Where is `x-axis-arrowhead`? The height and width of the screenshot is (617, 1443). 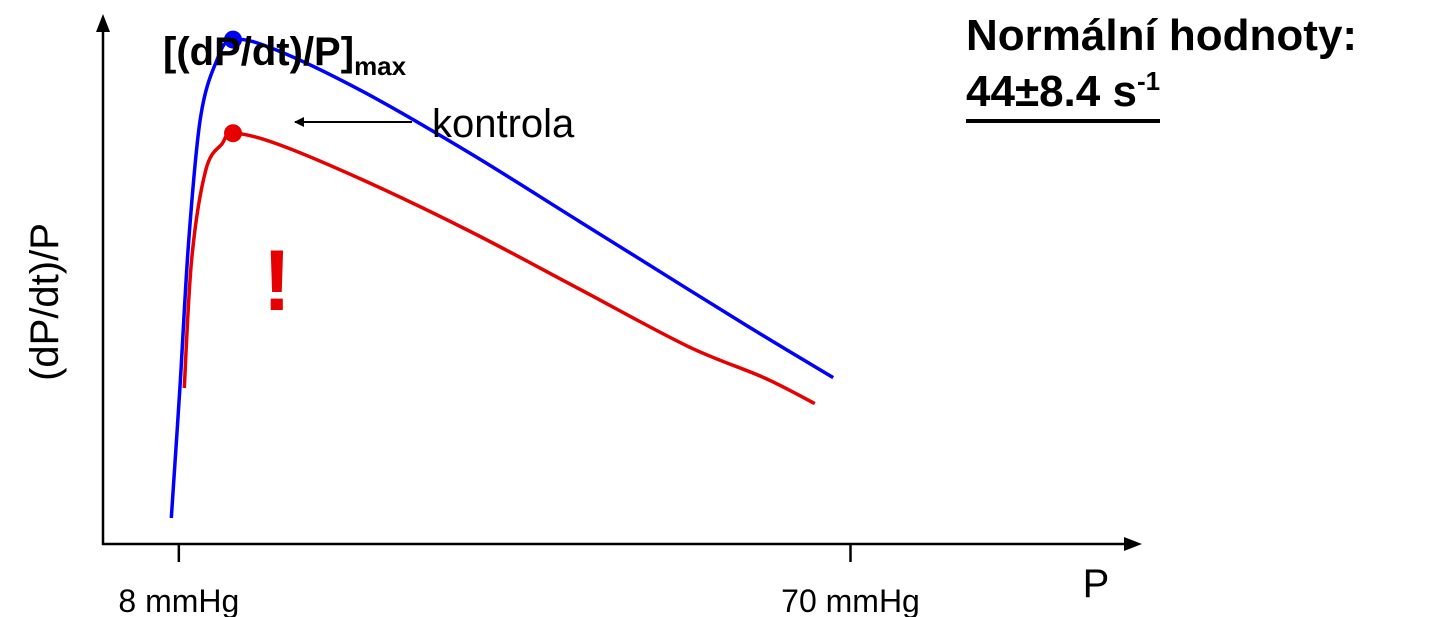 x-axis-arrowhead is located at coordinates (1133, 544).